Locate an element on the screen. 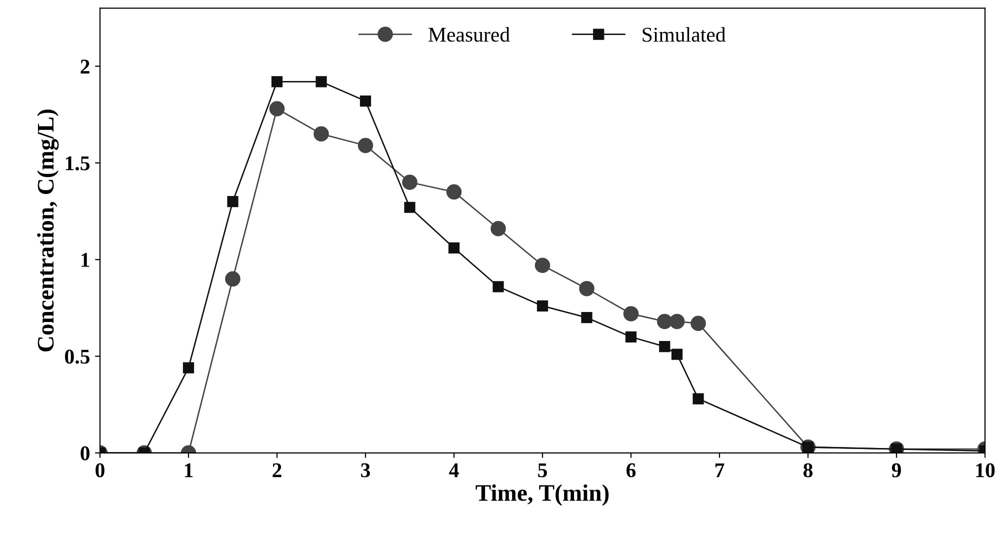  y-tick-label: 1.5 is located at coordinates (78, 163).